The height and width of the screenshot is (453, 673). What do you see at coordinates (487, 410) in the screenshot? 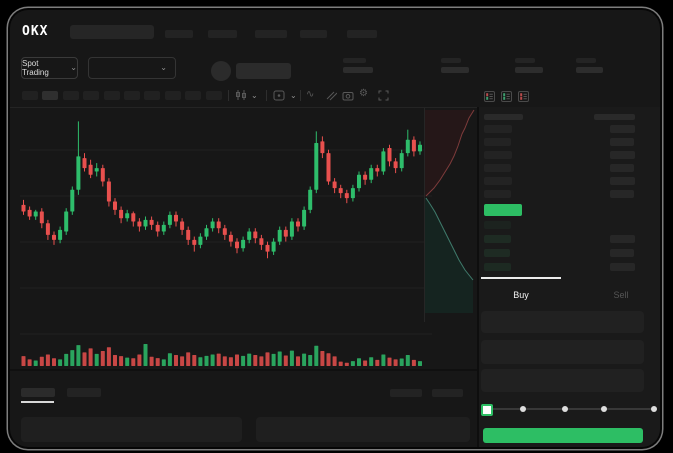
I see `slider-handle` at bounding box center [487, 410].